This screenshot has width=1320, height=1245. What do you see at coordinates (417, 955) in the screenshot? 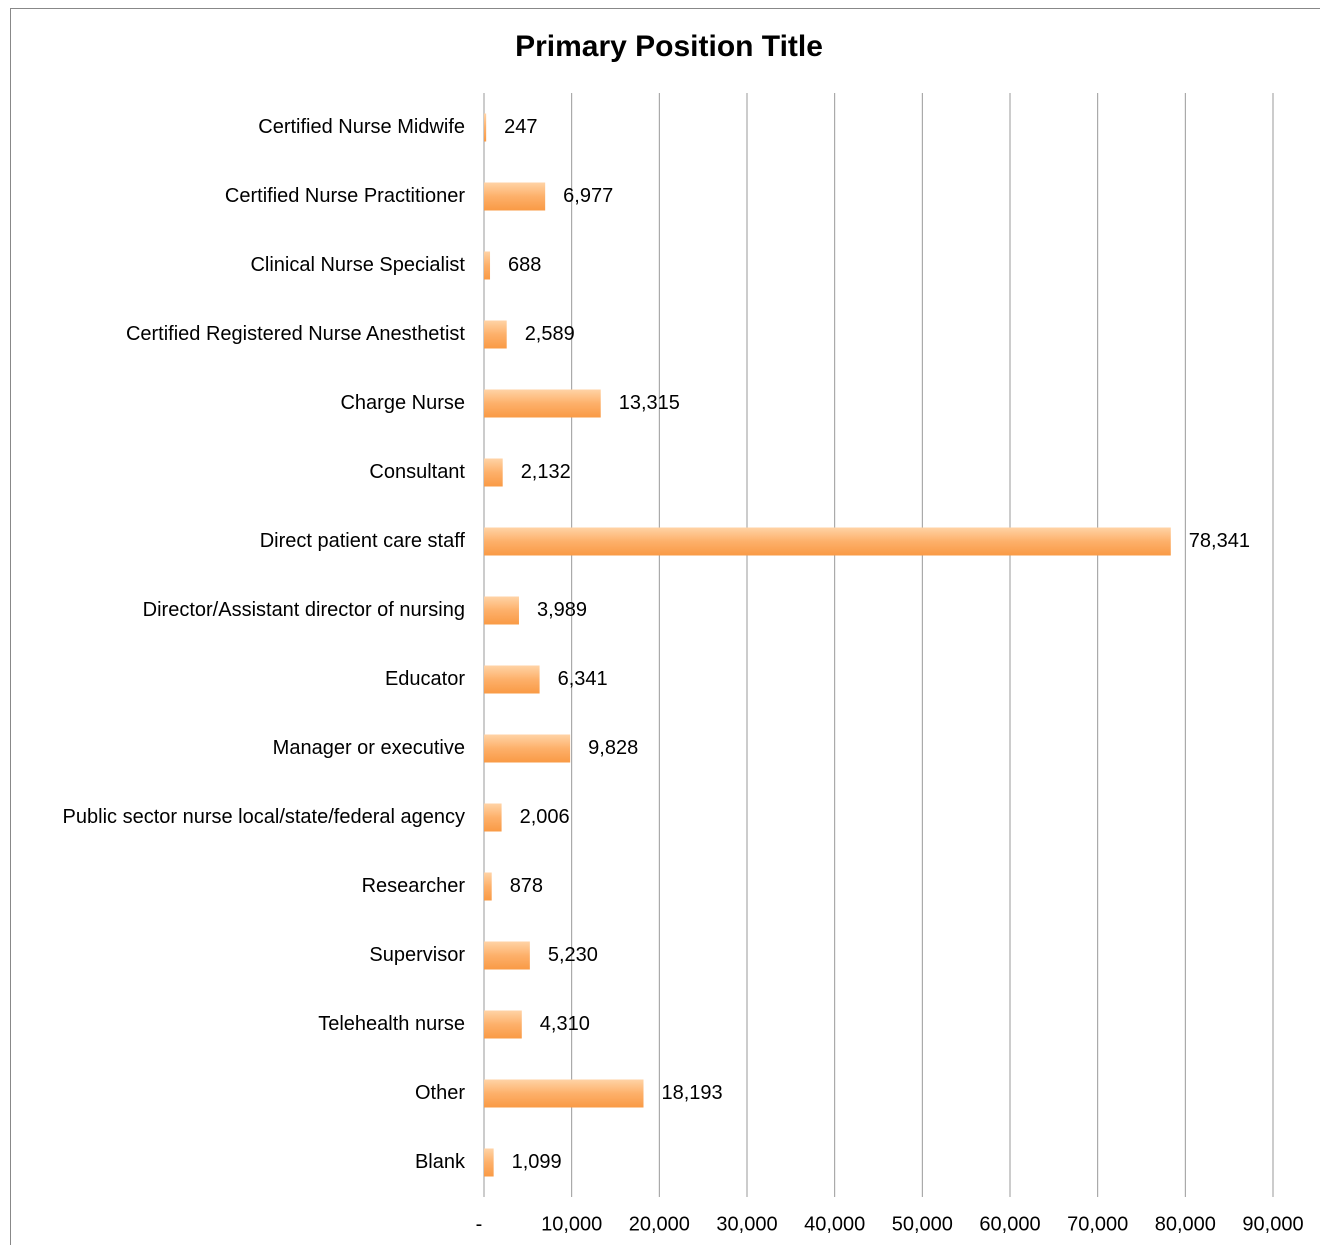
I see `y-tick-label: Supervisor` at bounding box center [417, 955].